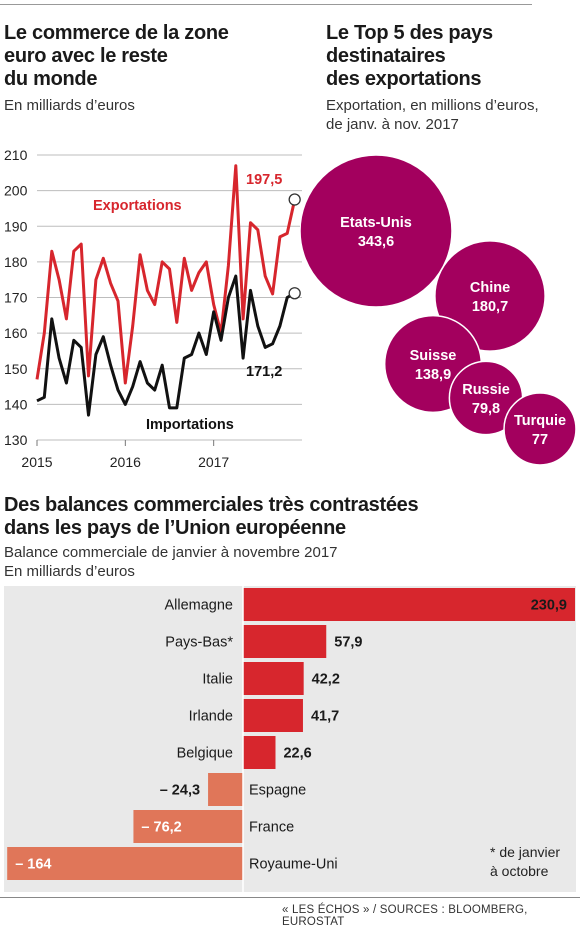  Describe the element at coordinates (16, 404) in the screenshot. I see `y-tick-label: 140` at that location.